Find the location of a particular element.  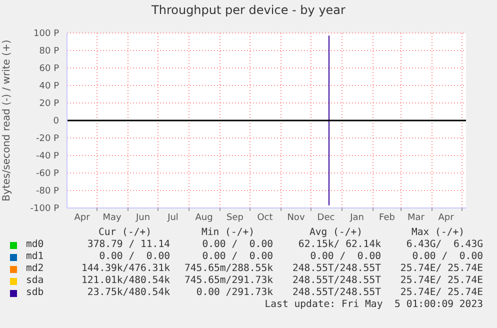

text: 144.39k/476.31k is located at coordinates (125, 268).